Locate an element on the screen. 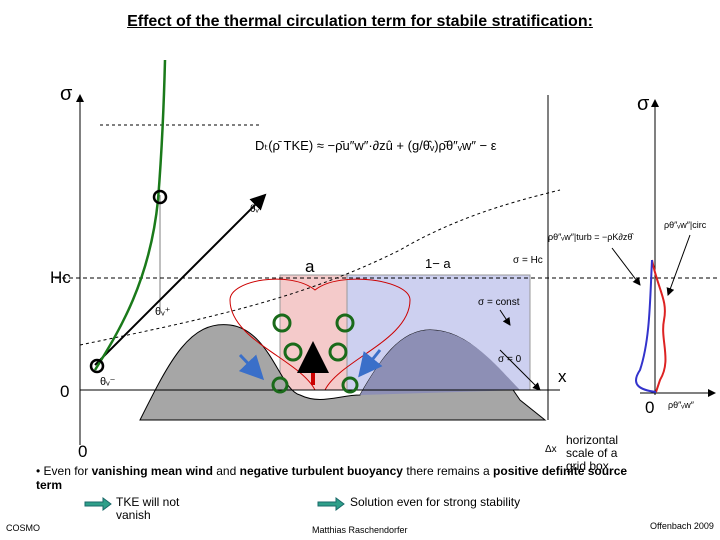 This screenshot has height=540, width=720. circulation is located at coordinates (320, 334).